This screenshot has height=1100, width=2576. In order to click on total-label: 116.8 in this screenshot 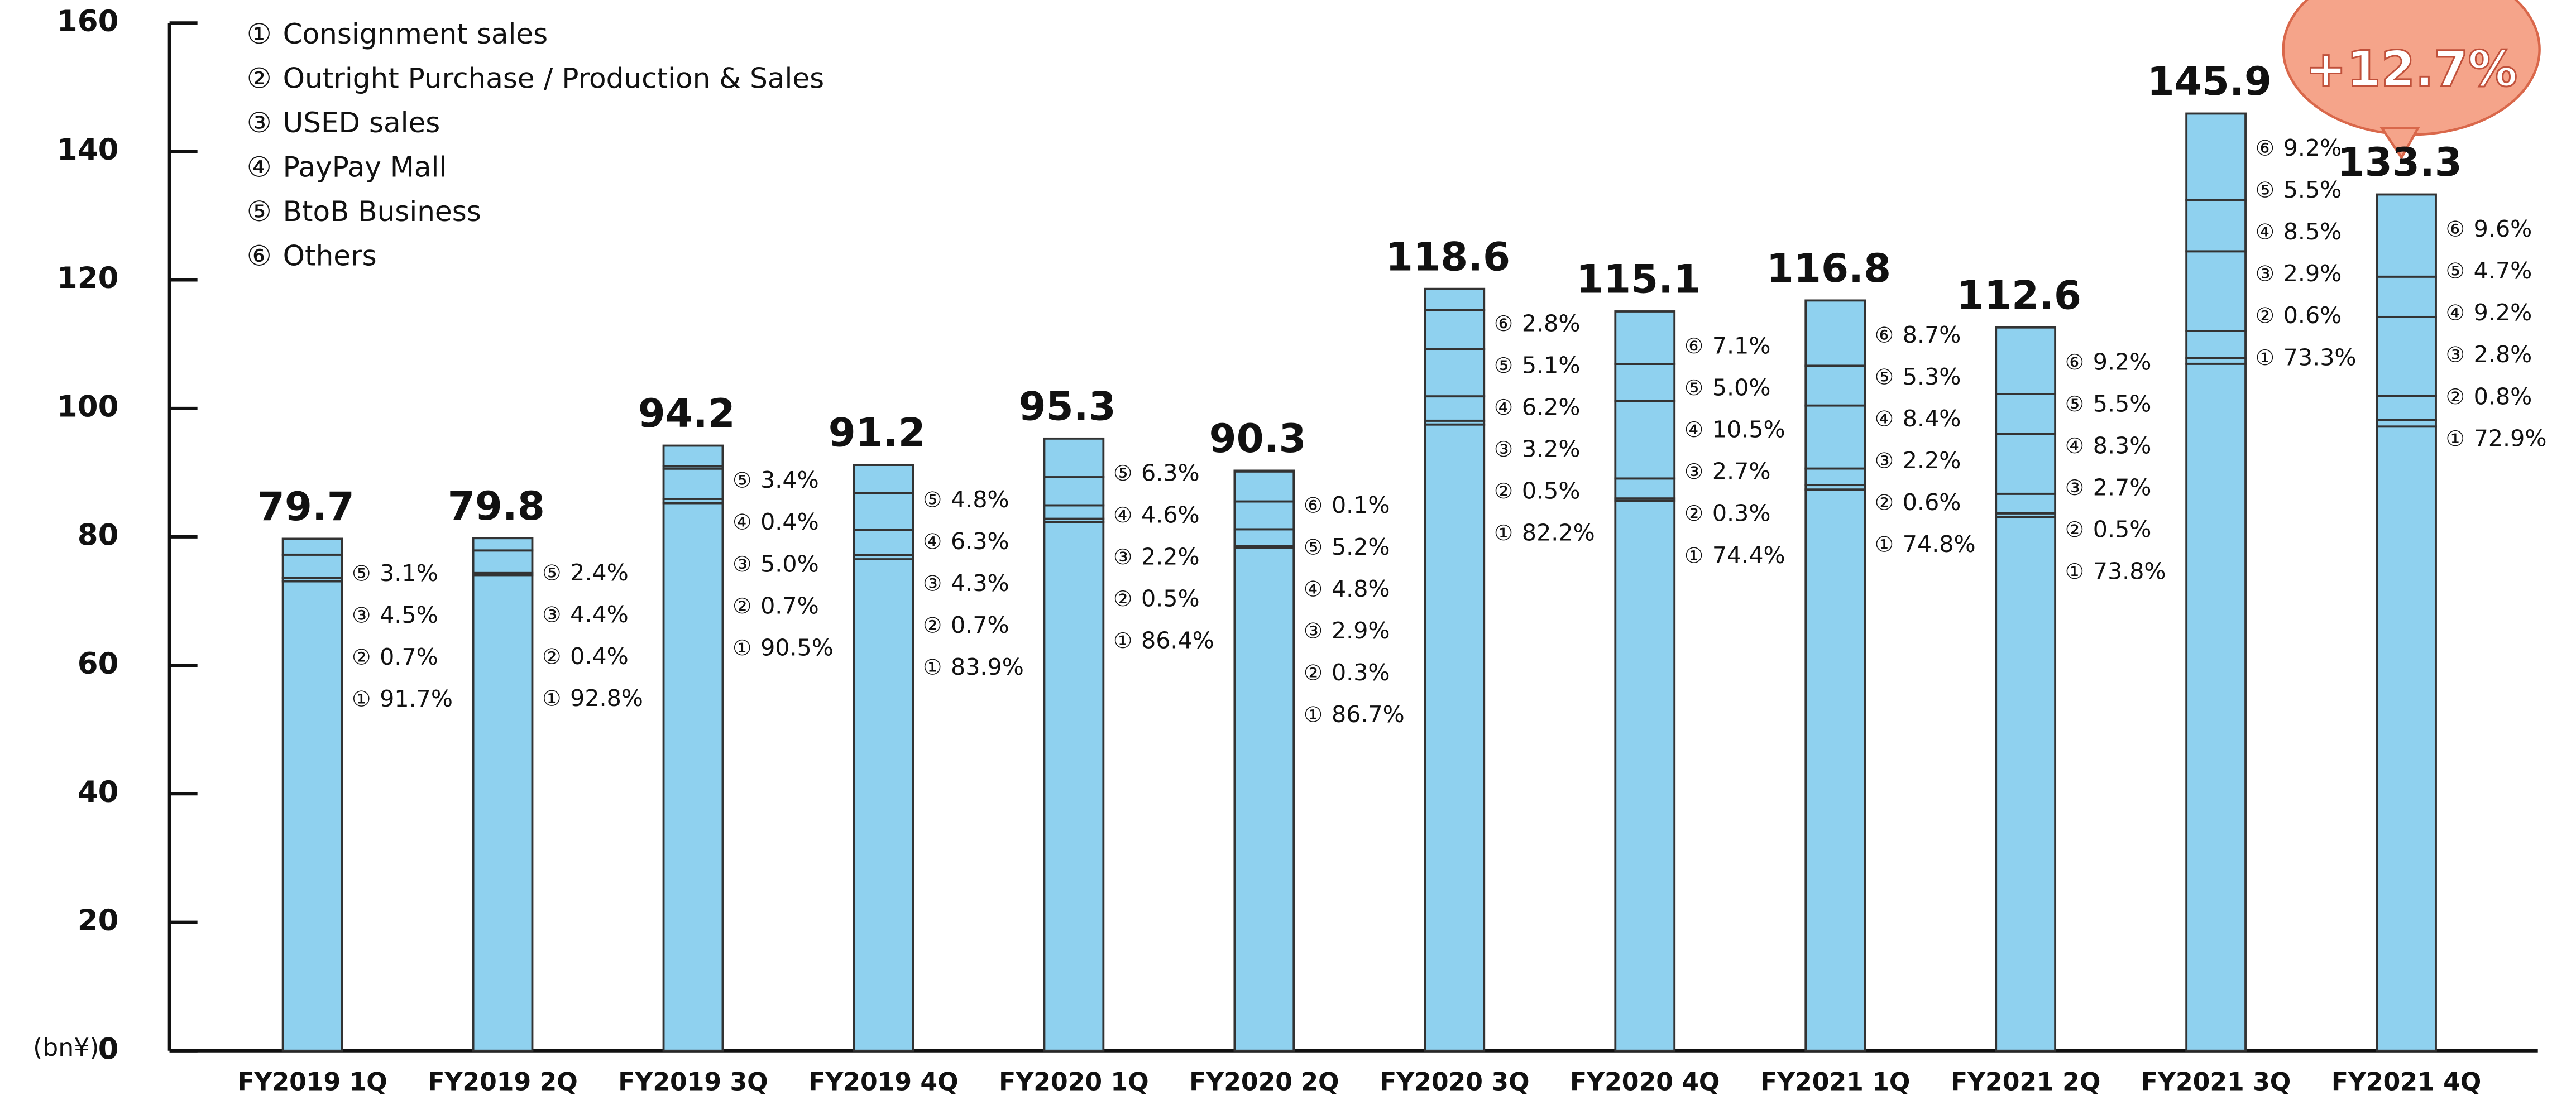, I will do `click(1828, 268)`.